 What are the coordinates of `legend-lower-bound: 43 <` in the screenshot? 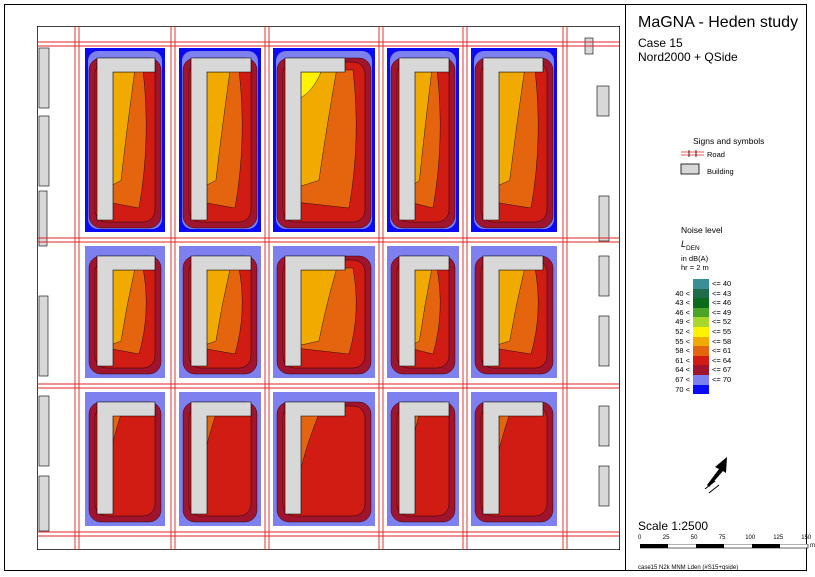 It's located at (682, 303).